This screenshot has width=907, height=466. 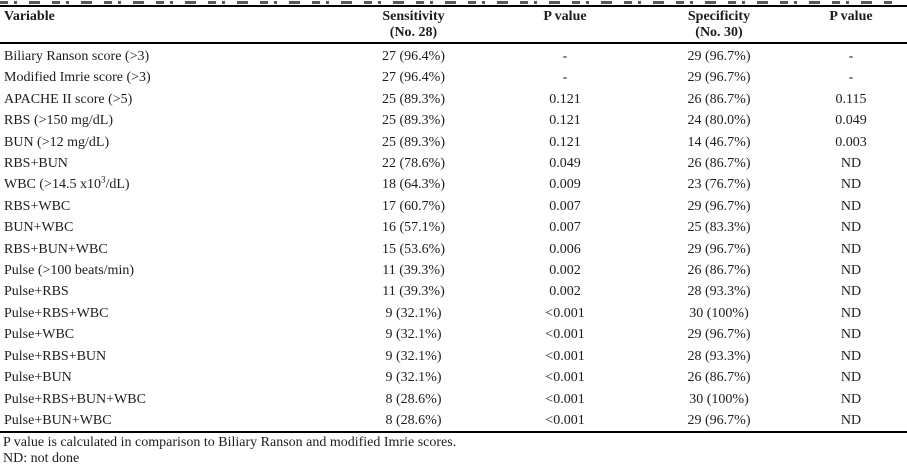 I want to click on cell-specificity: 23 (76.7%), so click(x=719, y=185).